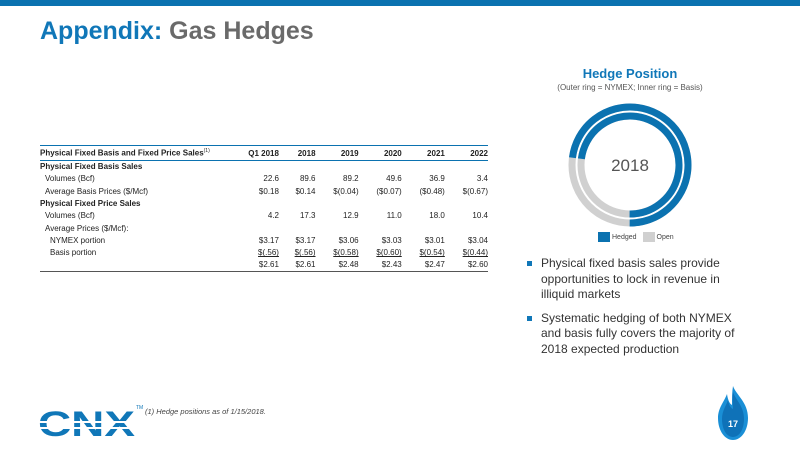 Image resolution: width=800 pixels, height=450 pixels. What do you see at coordinates (732, 424) in the screenshot?
I see `page-number: 17` at bounding box center [732, 424].